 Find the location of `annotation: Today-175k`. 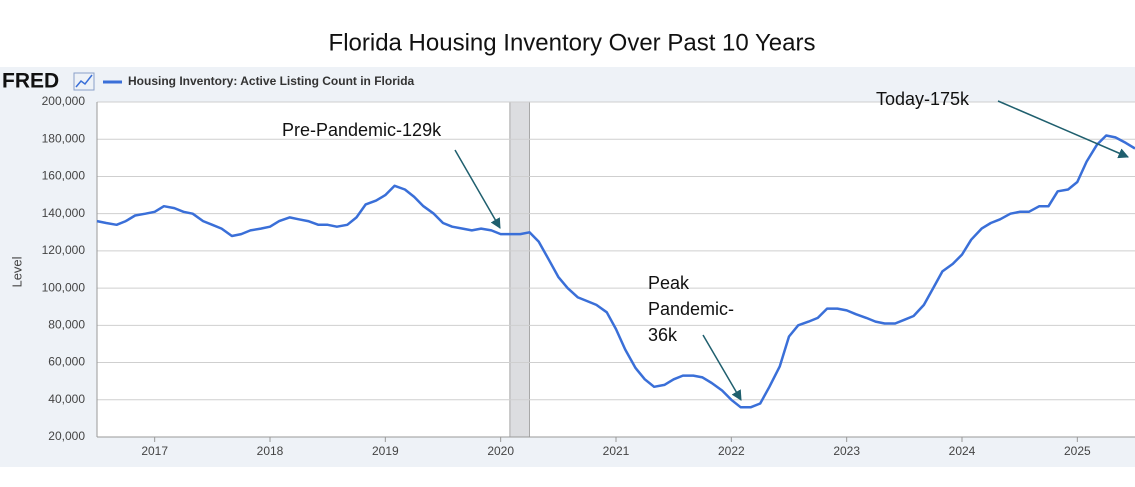

annotation: Today-175k is located at coordinates (923, 99).